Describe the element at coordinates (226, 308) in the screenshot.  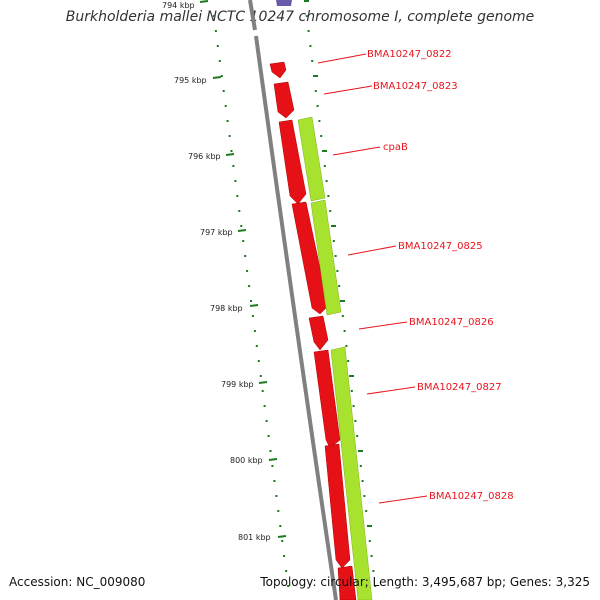
I see `tick-label: 798 kbp` at that location.